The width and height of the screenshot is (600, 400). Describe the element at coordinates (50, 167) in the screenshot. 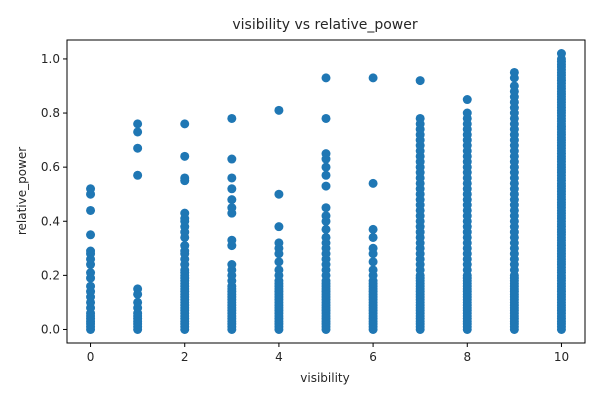

I see `y-tick-label: 0.6` at that location.